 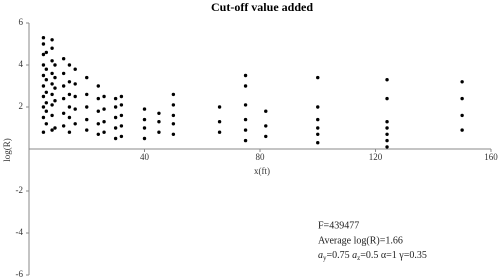 I want to click on annotation: Average log(R)=1.66, so click(x=360, y=240).